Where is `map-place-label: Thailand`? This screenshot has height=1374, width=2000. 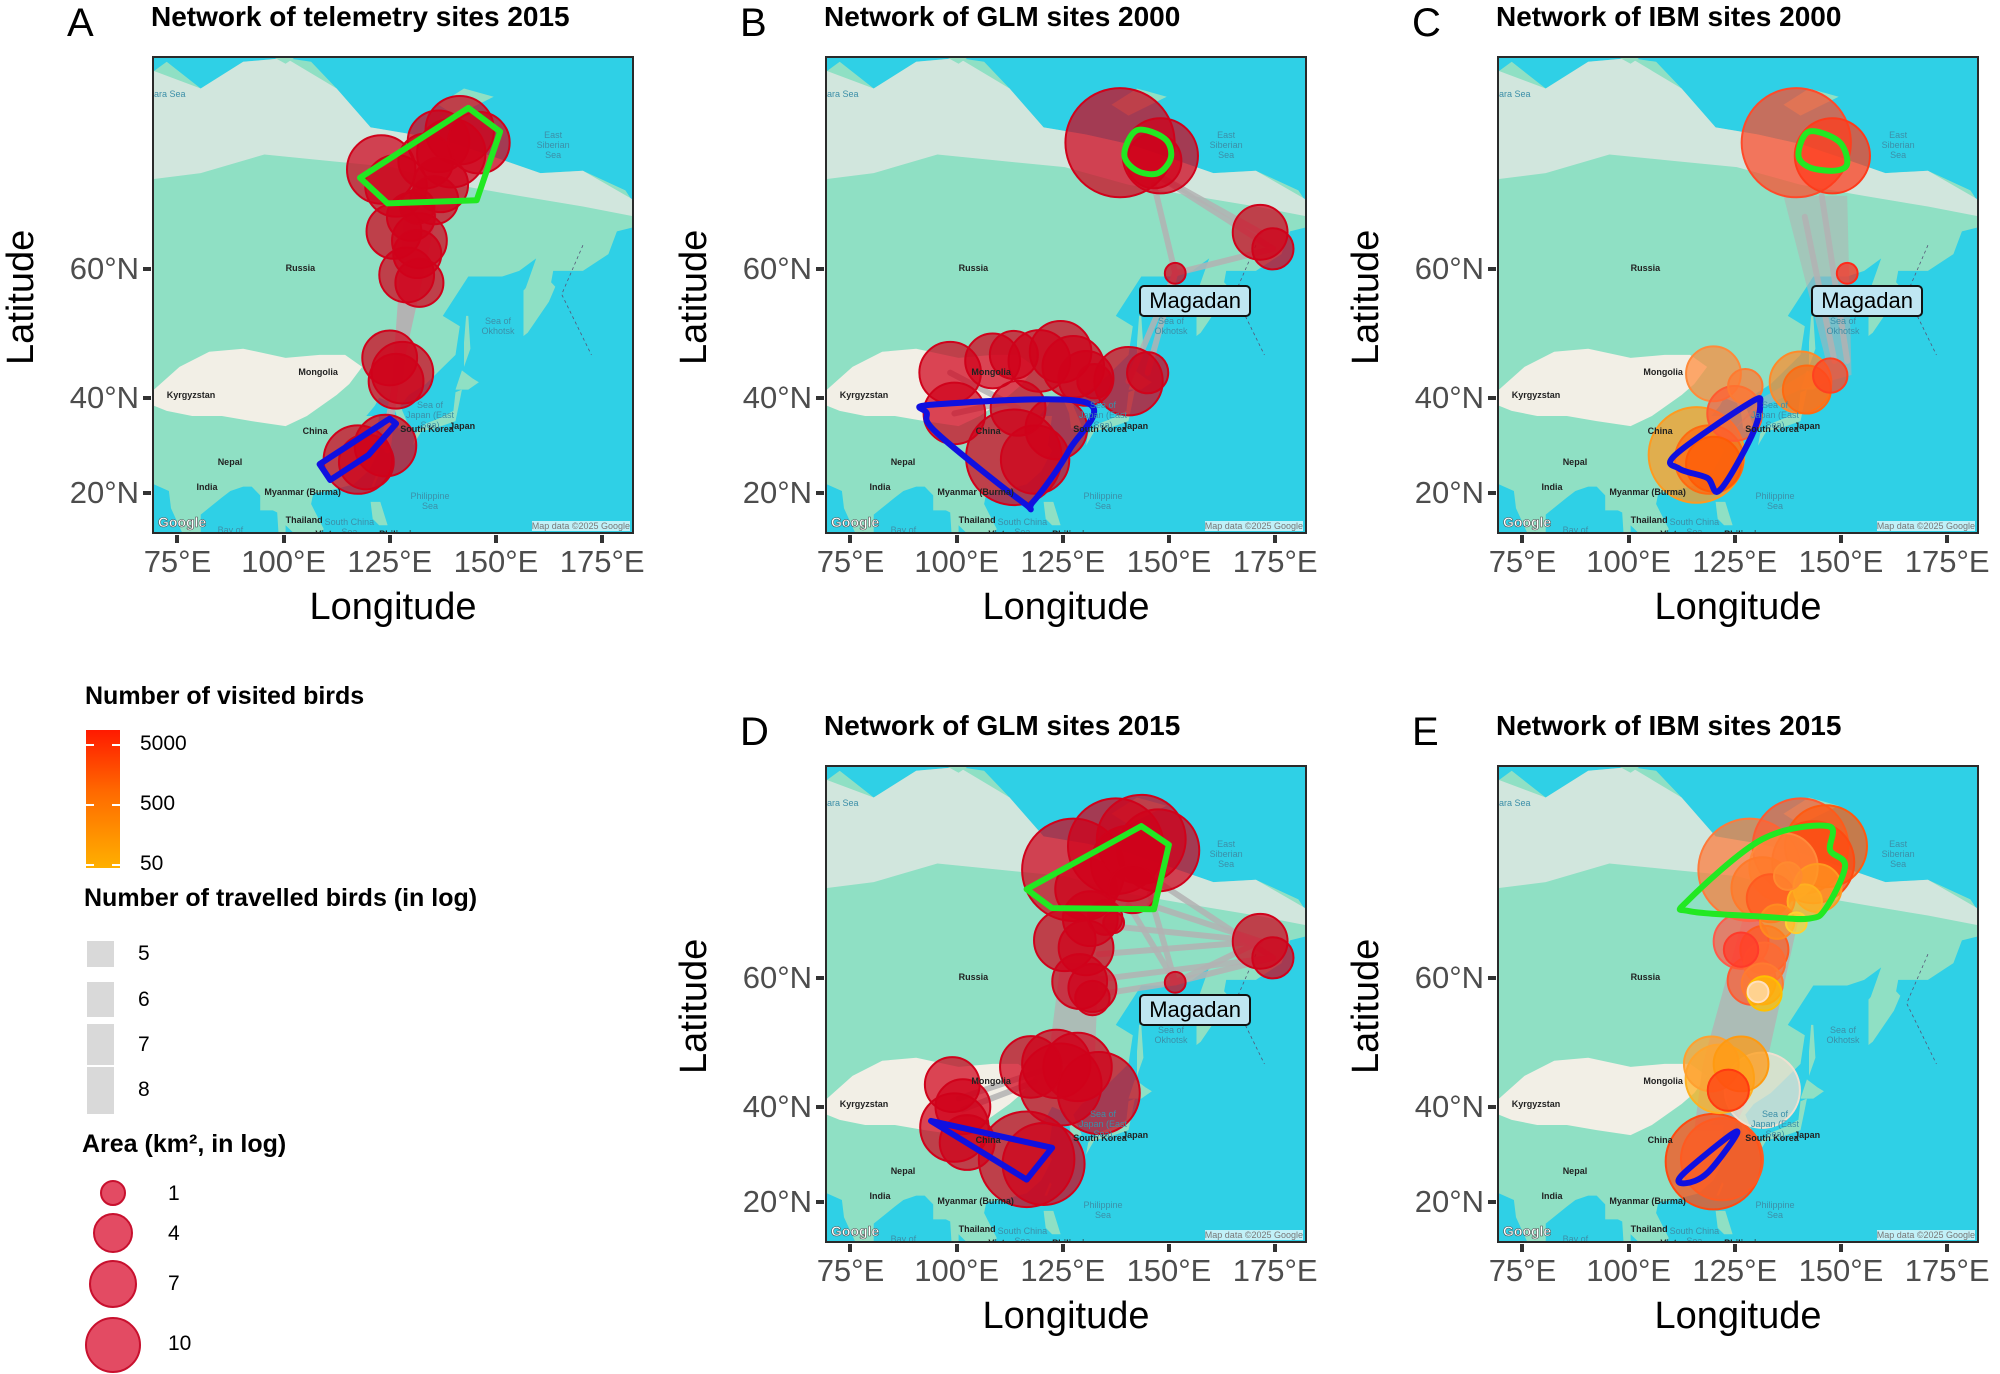
map-place-label: Thailand is located at coordinates (304, 519).